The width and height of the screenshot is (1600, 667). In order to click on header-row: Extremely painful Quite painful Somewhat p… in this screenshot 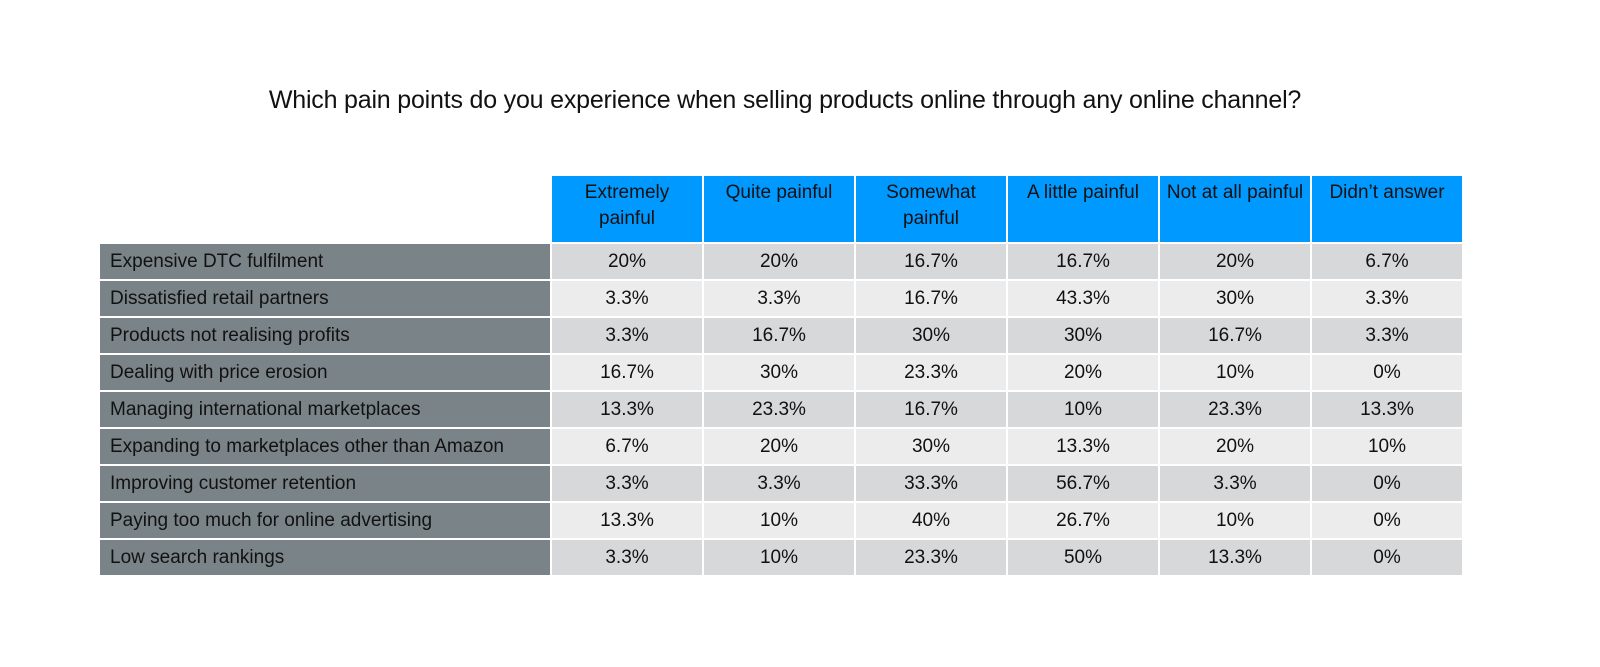, I will do `click(781, 209)`.